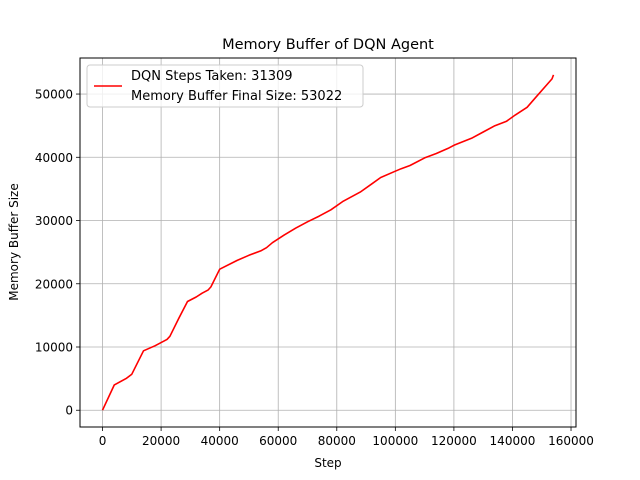 The width and height of the screenshot is (640, 480). What do you see at coordinates (57, 253) in the screenshot?
I see `y-axis-ticks: 0 10000 20000 30000 40000 50000` at bounding box center [57, 253].